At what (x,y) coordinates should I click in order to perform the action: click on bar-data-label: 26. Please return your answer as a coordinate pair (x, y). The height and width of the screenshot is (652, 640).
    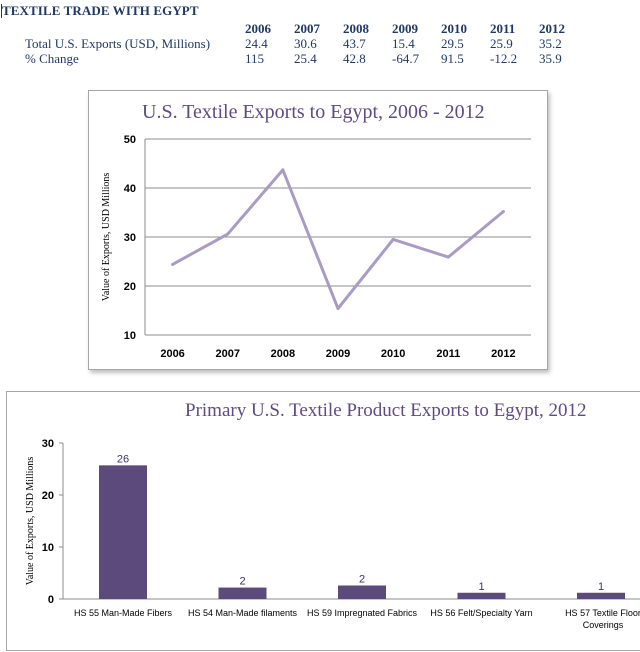
    Looking at the image, I should click on (123, 459).